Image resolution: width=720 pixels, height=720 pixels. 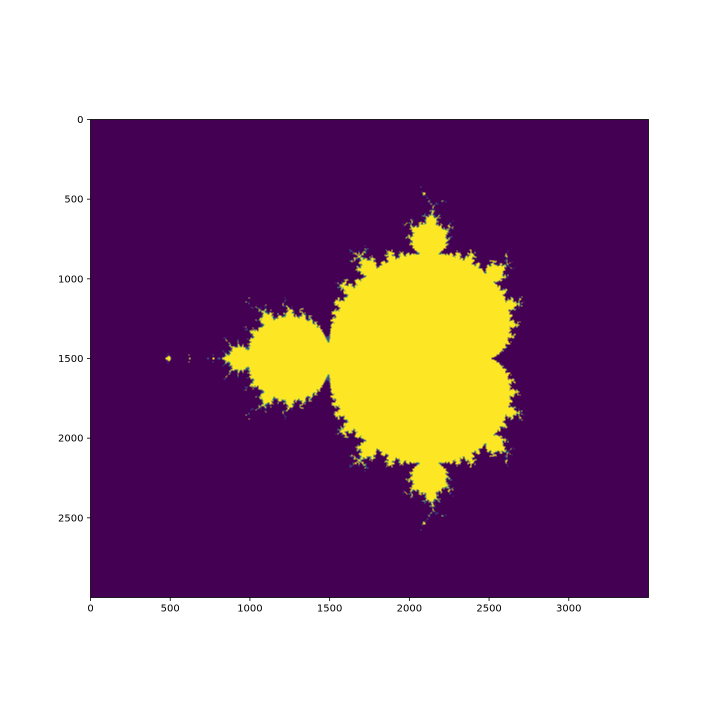 I want to click on x-tick-label: 1000, so click(x=249, y=609).